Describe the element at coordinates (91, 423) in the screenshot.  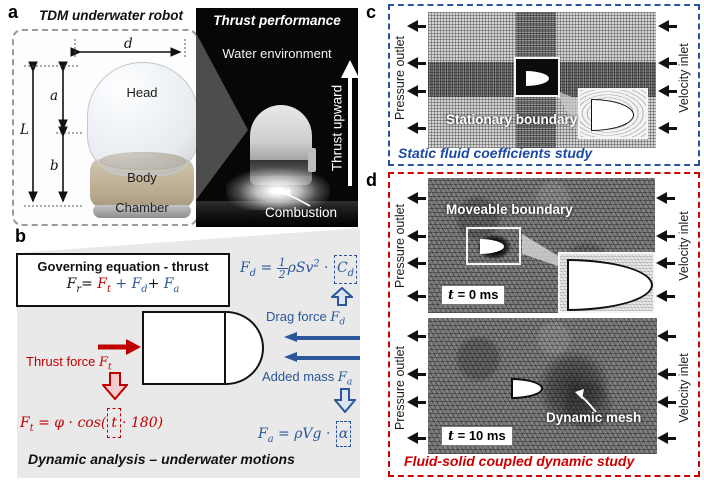
I see `thrust-equation: Ft = φ · cos(t · 180)` at that location.